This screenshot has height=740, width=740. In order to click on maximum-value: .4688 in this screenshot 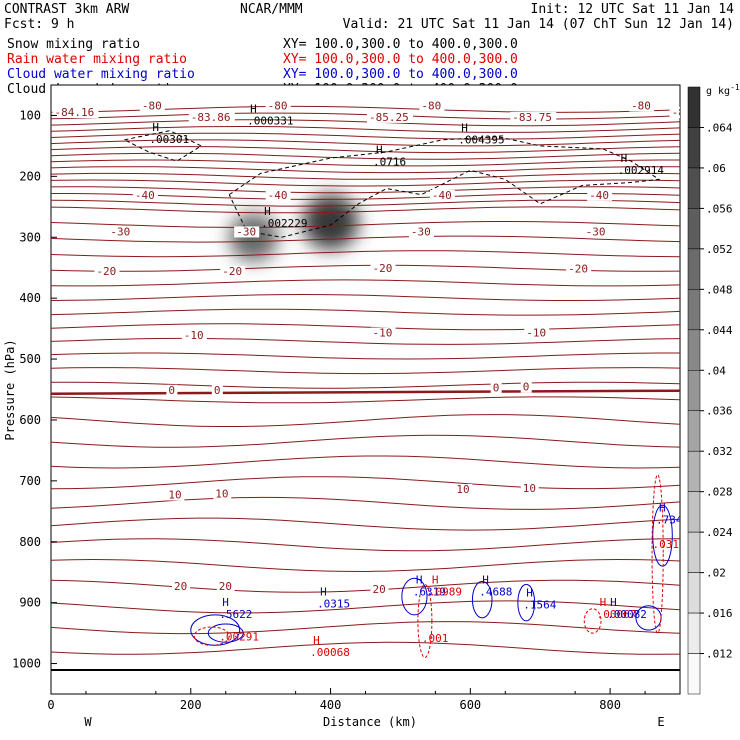, I will do `click(495, 591)`.